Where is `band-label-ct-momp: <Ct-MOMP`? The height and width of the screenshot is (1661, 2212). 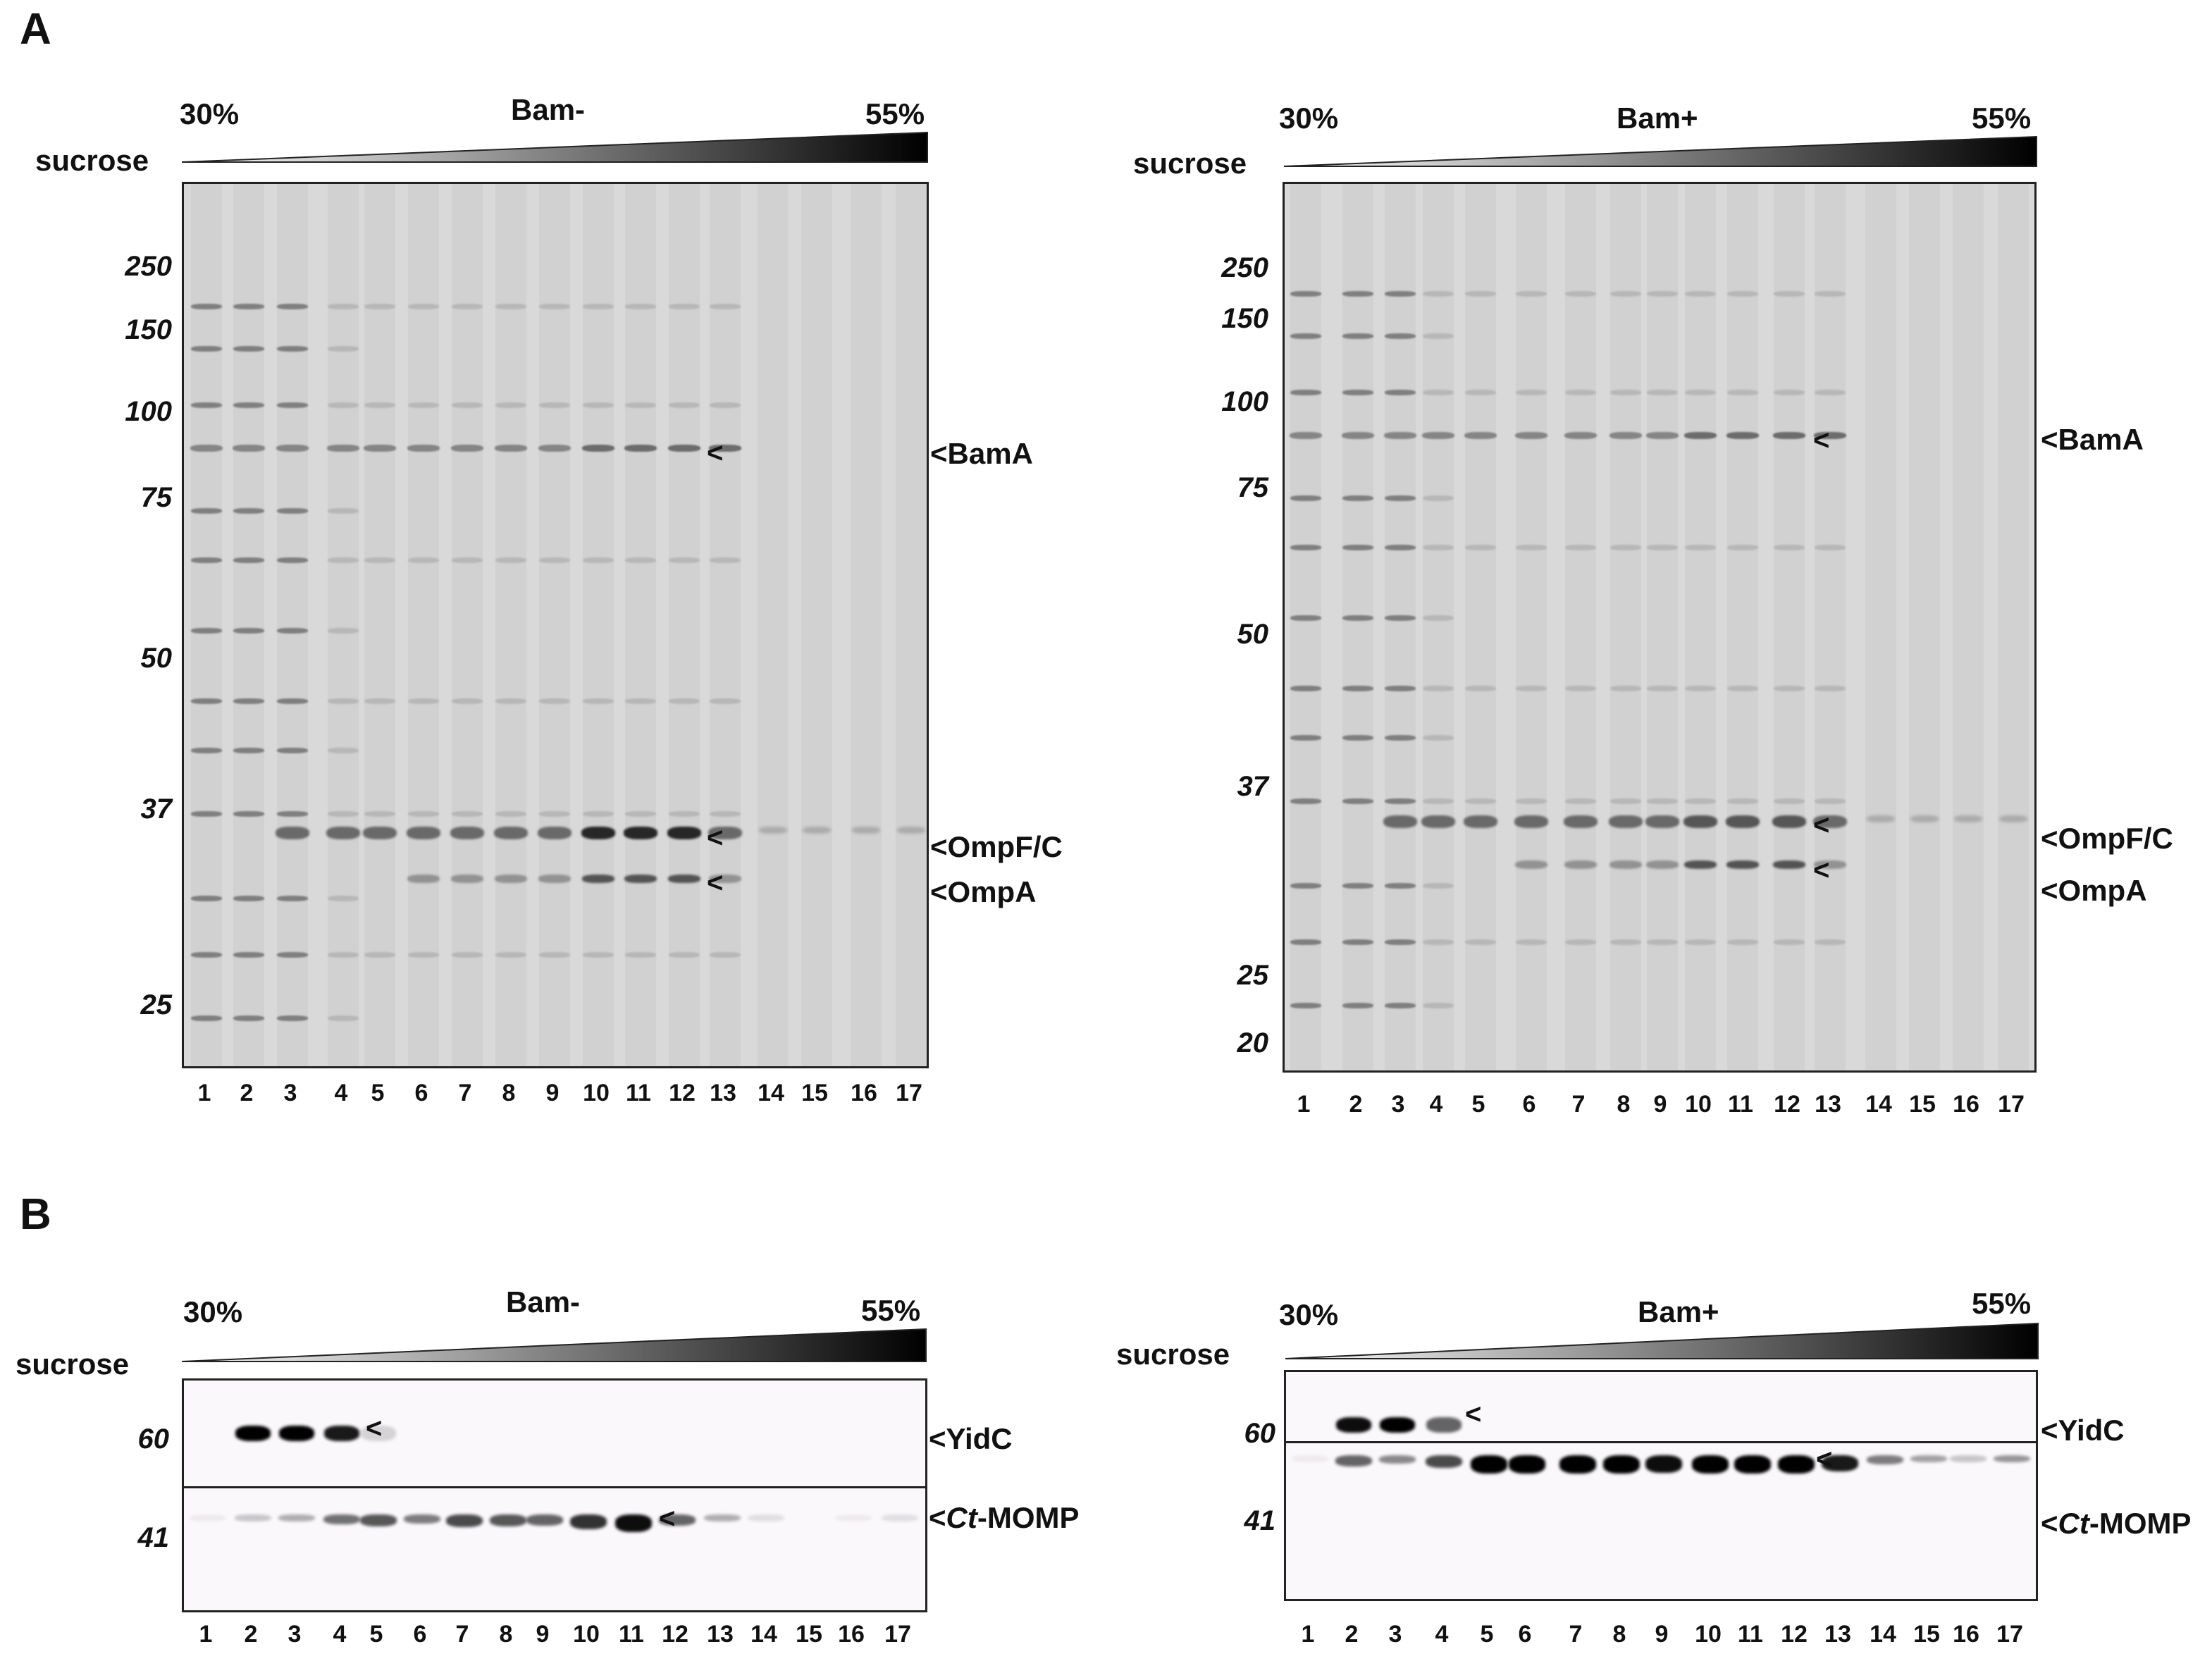 band-label-ct-momp: <Ct-MOMP is located at coordinates (2116, 1524).